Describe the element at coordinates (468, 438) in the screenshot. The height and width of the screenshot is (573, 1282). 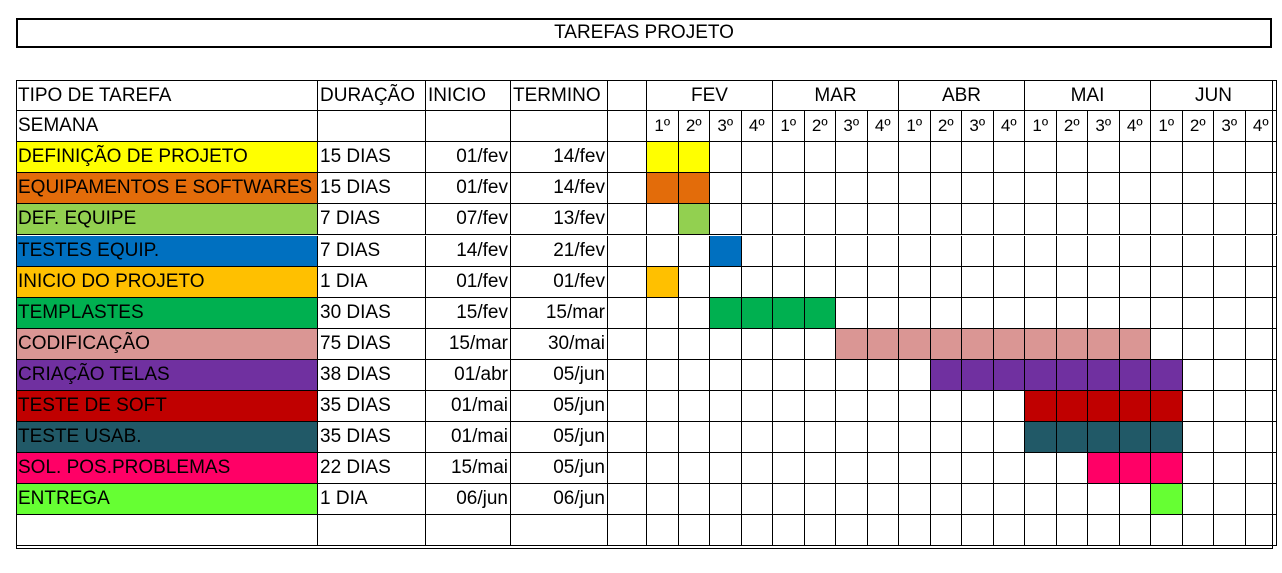
I see `task-start: 01/mai` at that location.